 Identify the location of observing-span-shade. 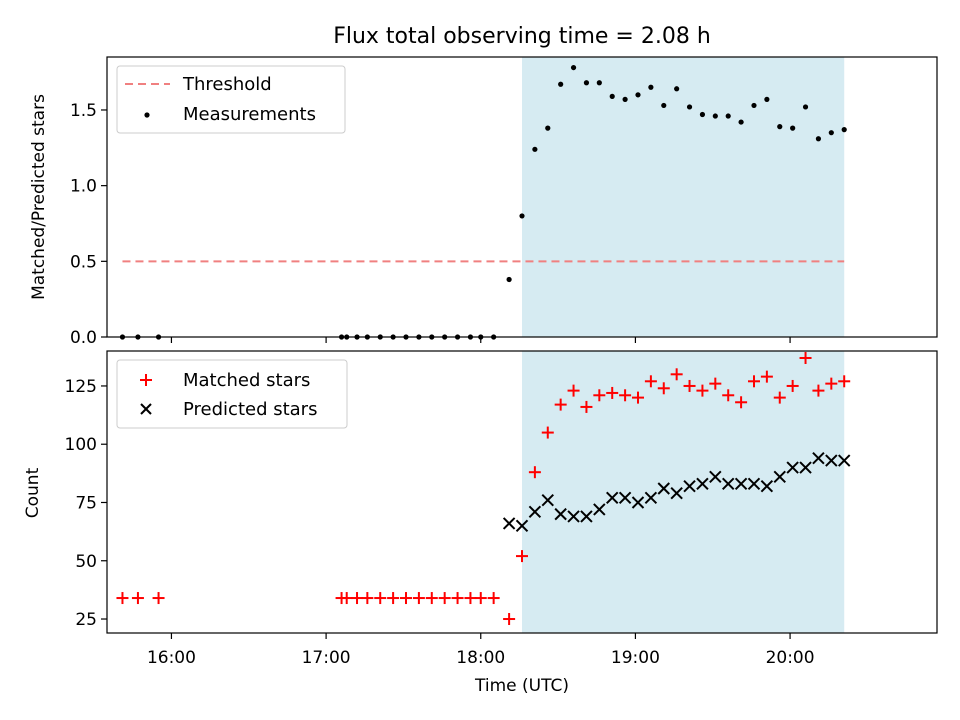
(683, 197).